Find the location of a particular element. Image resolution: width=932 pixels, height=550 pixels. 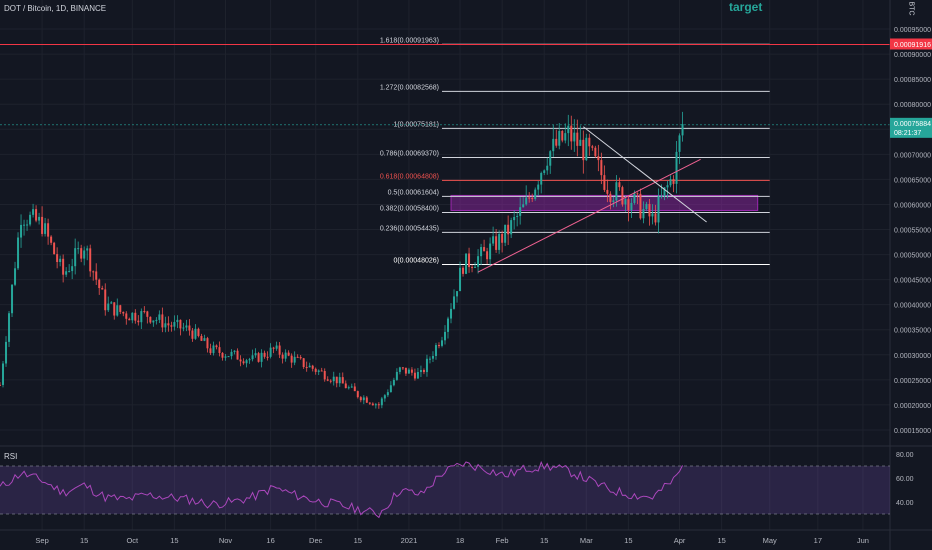

rsi-tick-label: 60.00 is located at coordinates (905, 479).